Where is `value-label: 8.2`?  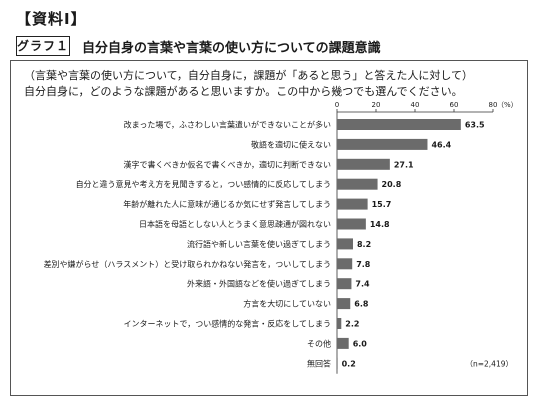
value-label: 8.2 is located at coordinates (364, 244).